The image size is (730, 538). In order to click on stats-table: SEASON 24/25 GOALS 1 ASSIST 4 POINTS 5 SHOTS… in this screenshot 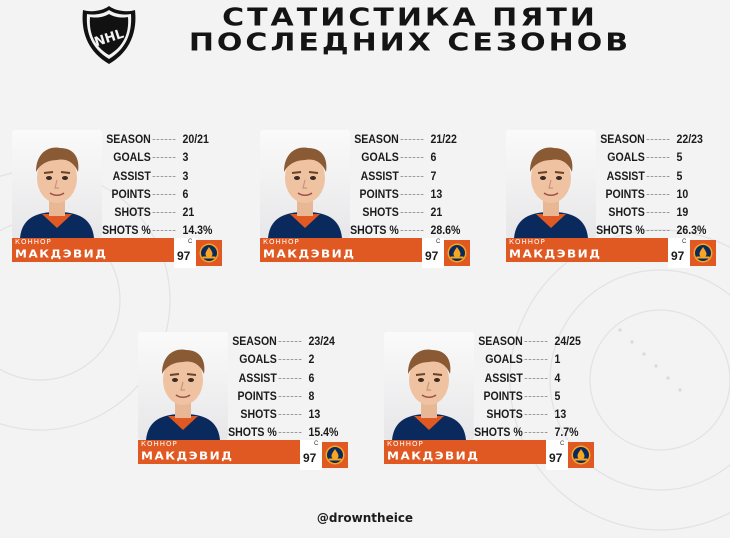, I will do `click(532, 387)`.